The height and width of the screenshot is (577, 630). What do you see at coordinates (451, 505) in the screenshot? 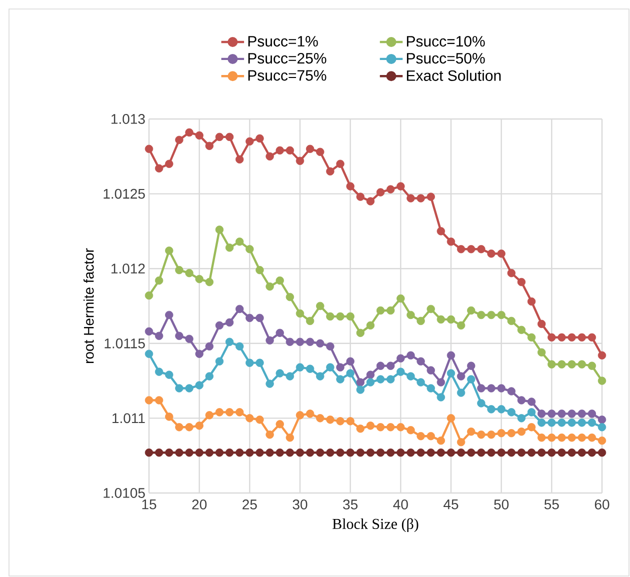
I see `x-tick-label: 45` at bounding box center [451, 505].